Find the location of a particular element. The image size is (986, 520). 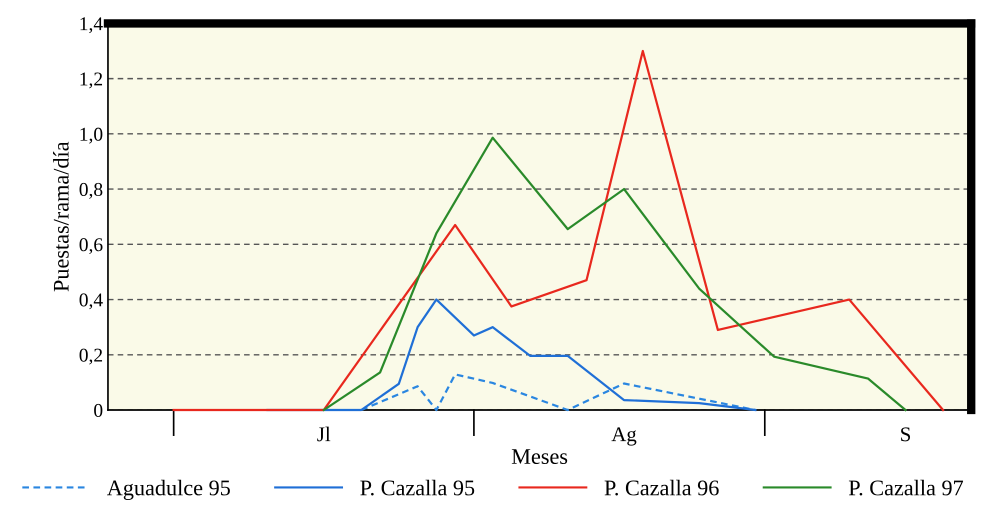

legend-label: P. Cazalla 96 is located at coordinates (661, 488).